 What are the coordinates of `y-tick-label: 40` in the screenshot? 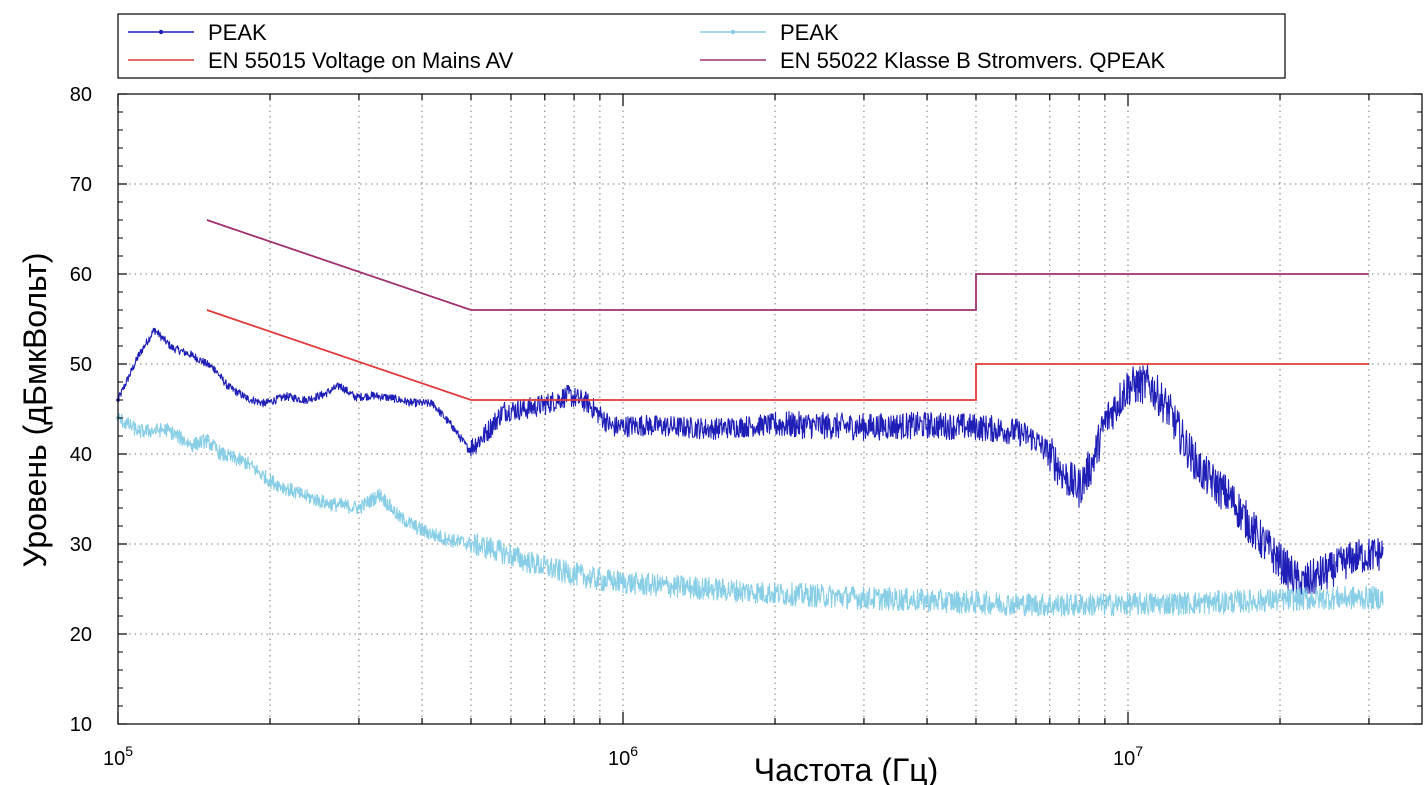 It's located at (81, 455).